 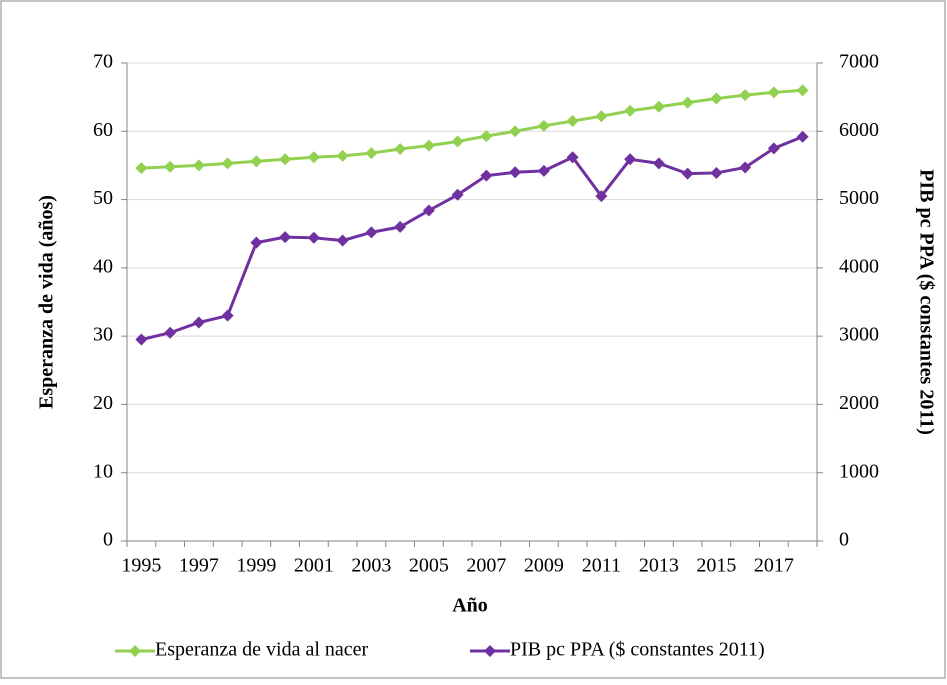 I want to click on x-tick-label: 2015, so click(x=716, y=566).